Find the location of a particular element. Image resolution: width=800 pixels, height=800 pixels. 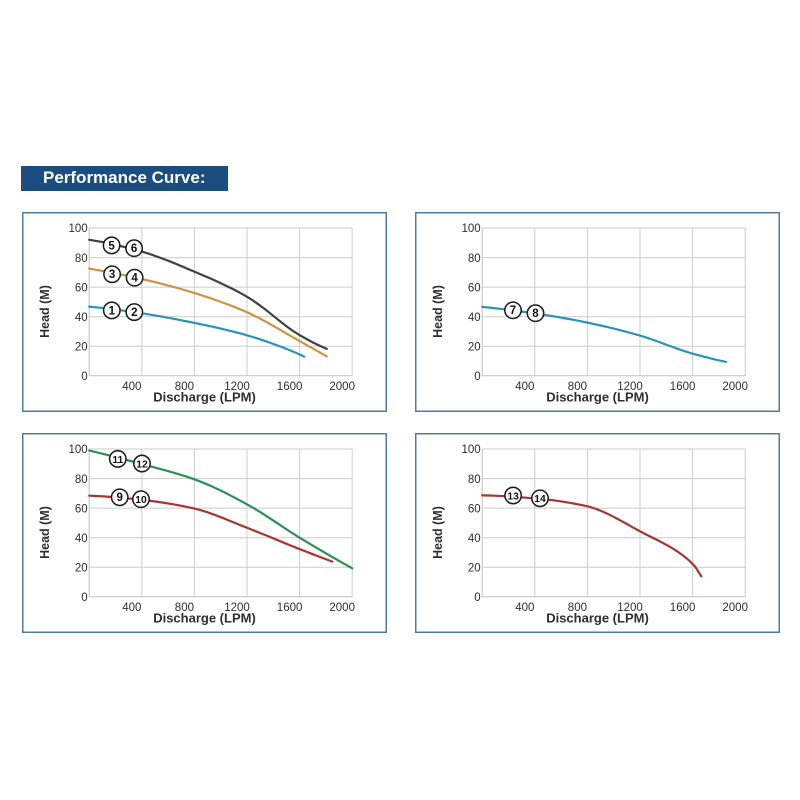

svg-text: 3 is located at coordinates (112, 275).